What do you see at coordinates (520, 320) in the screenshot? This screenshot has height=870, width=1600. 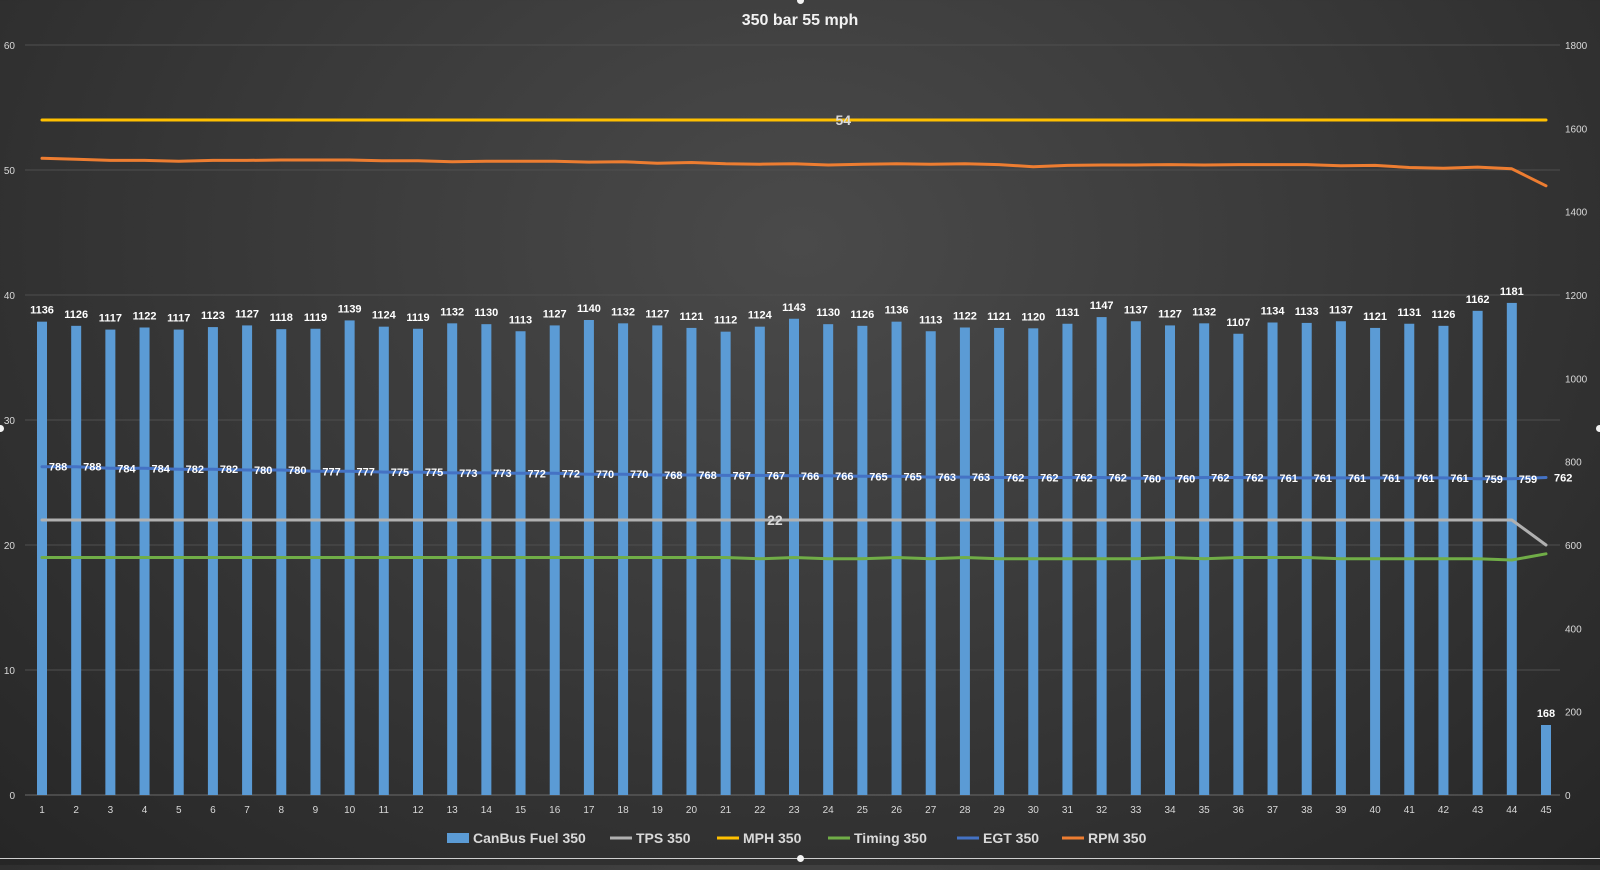 I see `data-label: 1113` at bounding box center [520, 320].